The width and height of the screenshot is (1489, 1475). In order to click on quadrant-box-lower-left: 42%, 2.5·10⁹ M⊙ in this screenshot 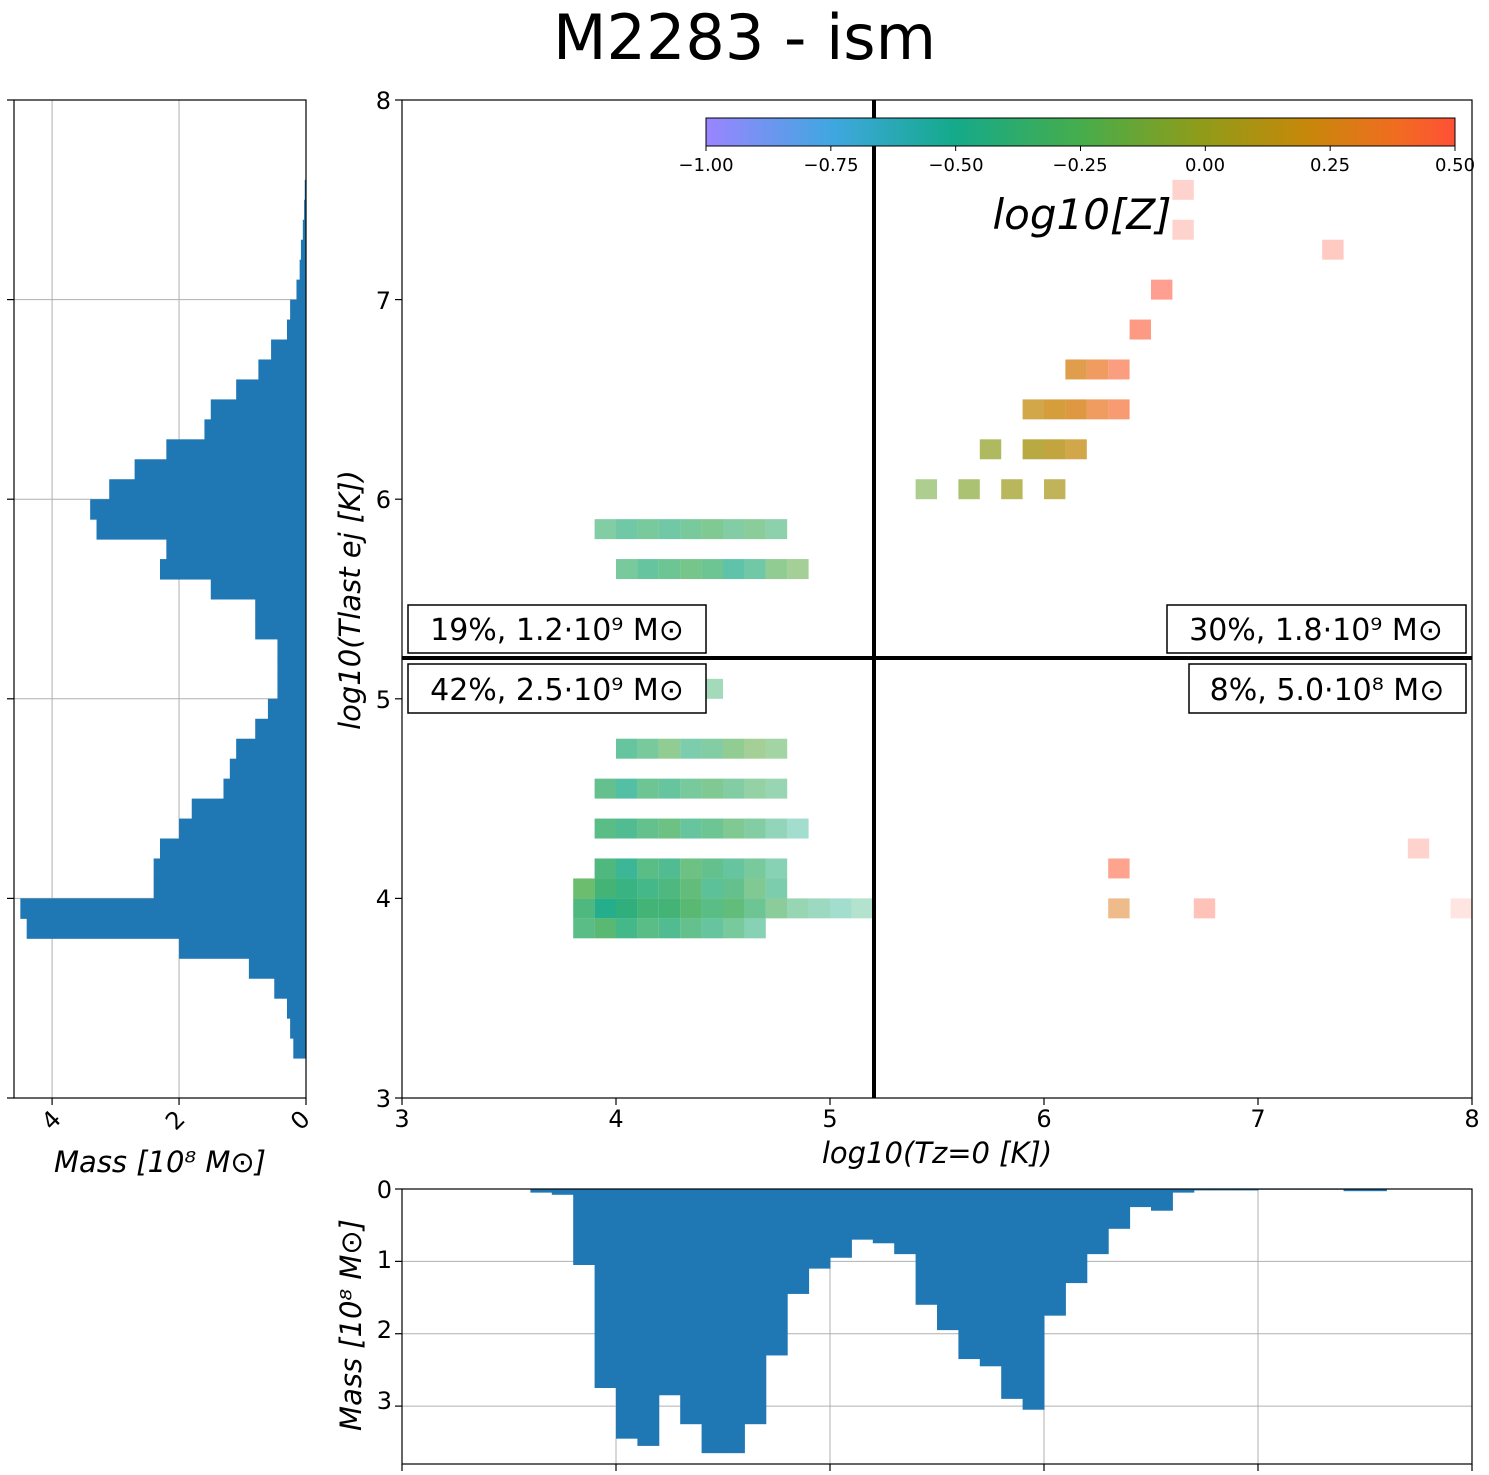, I will do `click(557, 688)`.